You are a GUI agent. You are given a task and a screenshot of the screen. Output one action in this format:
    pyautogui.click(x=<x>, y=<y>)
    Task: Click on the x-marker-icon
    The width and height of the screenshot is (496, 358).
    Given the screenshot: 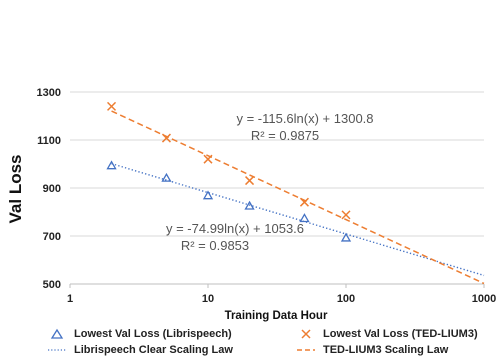 What is the action you would take?
    pyautogui.click(x=306, y=334)
    